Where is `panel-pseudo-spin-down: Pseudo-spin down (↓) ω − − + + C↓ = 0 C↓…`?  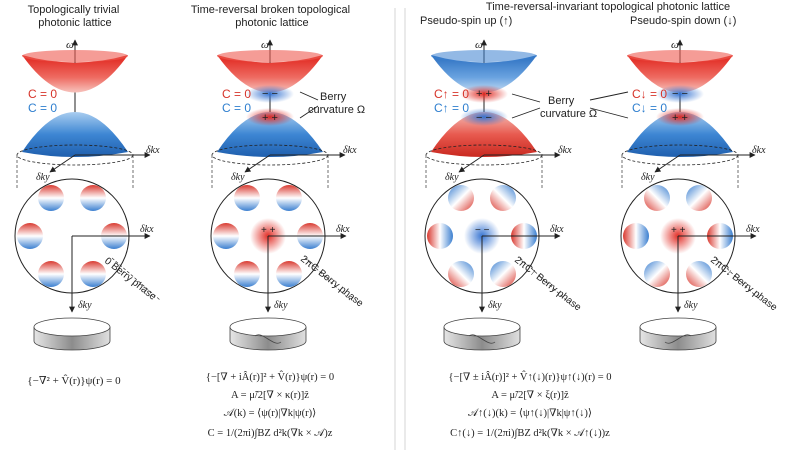 panel-pseudo-spin-down: Pseudo-spin down (↓) ω − − + + C↓ = 0 C↓… is located at coordinates (699, 183).